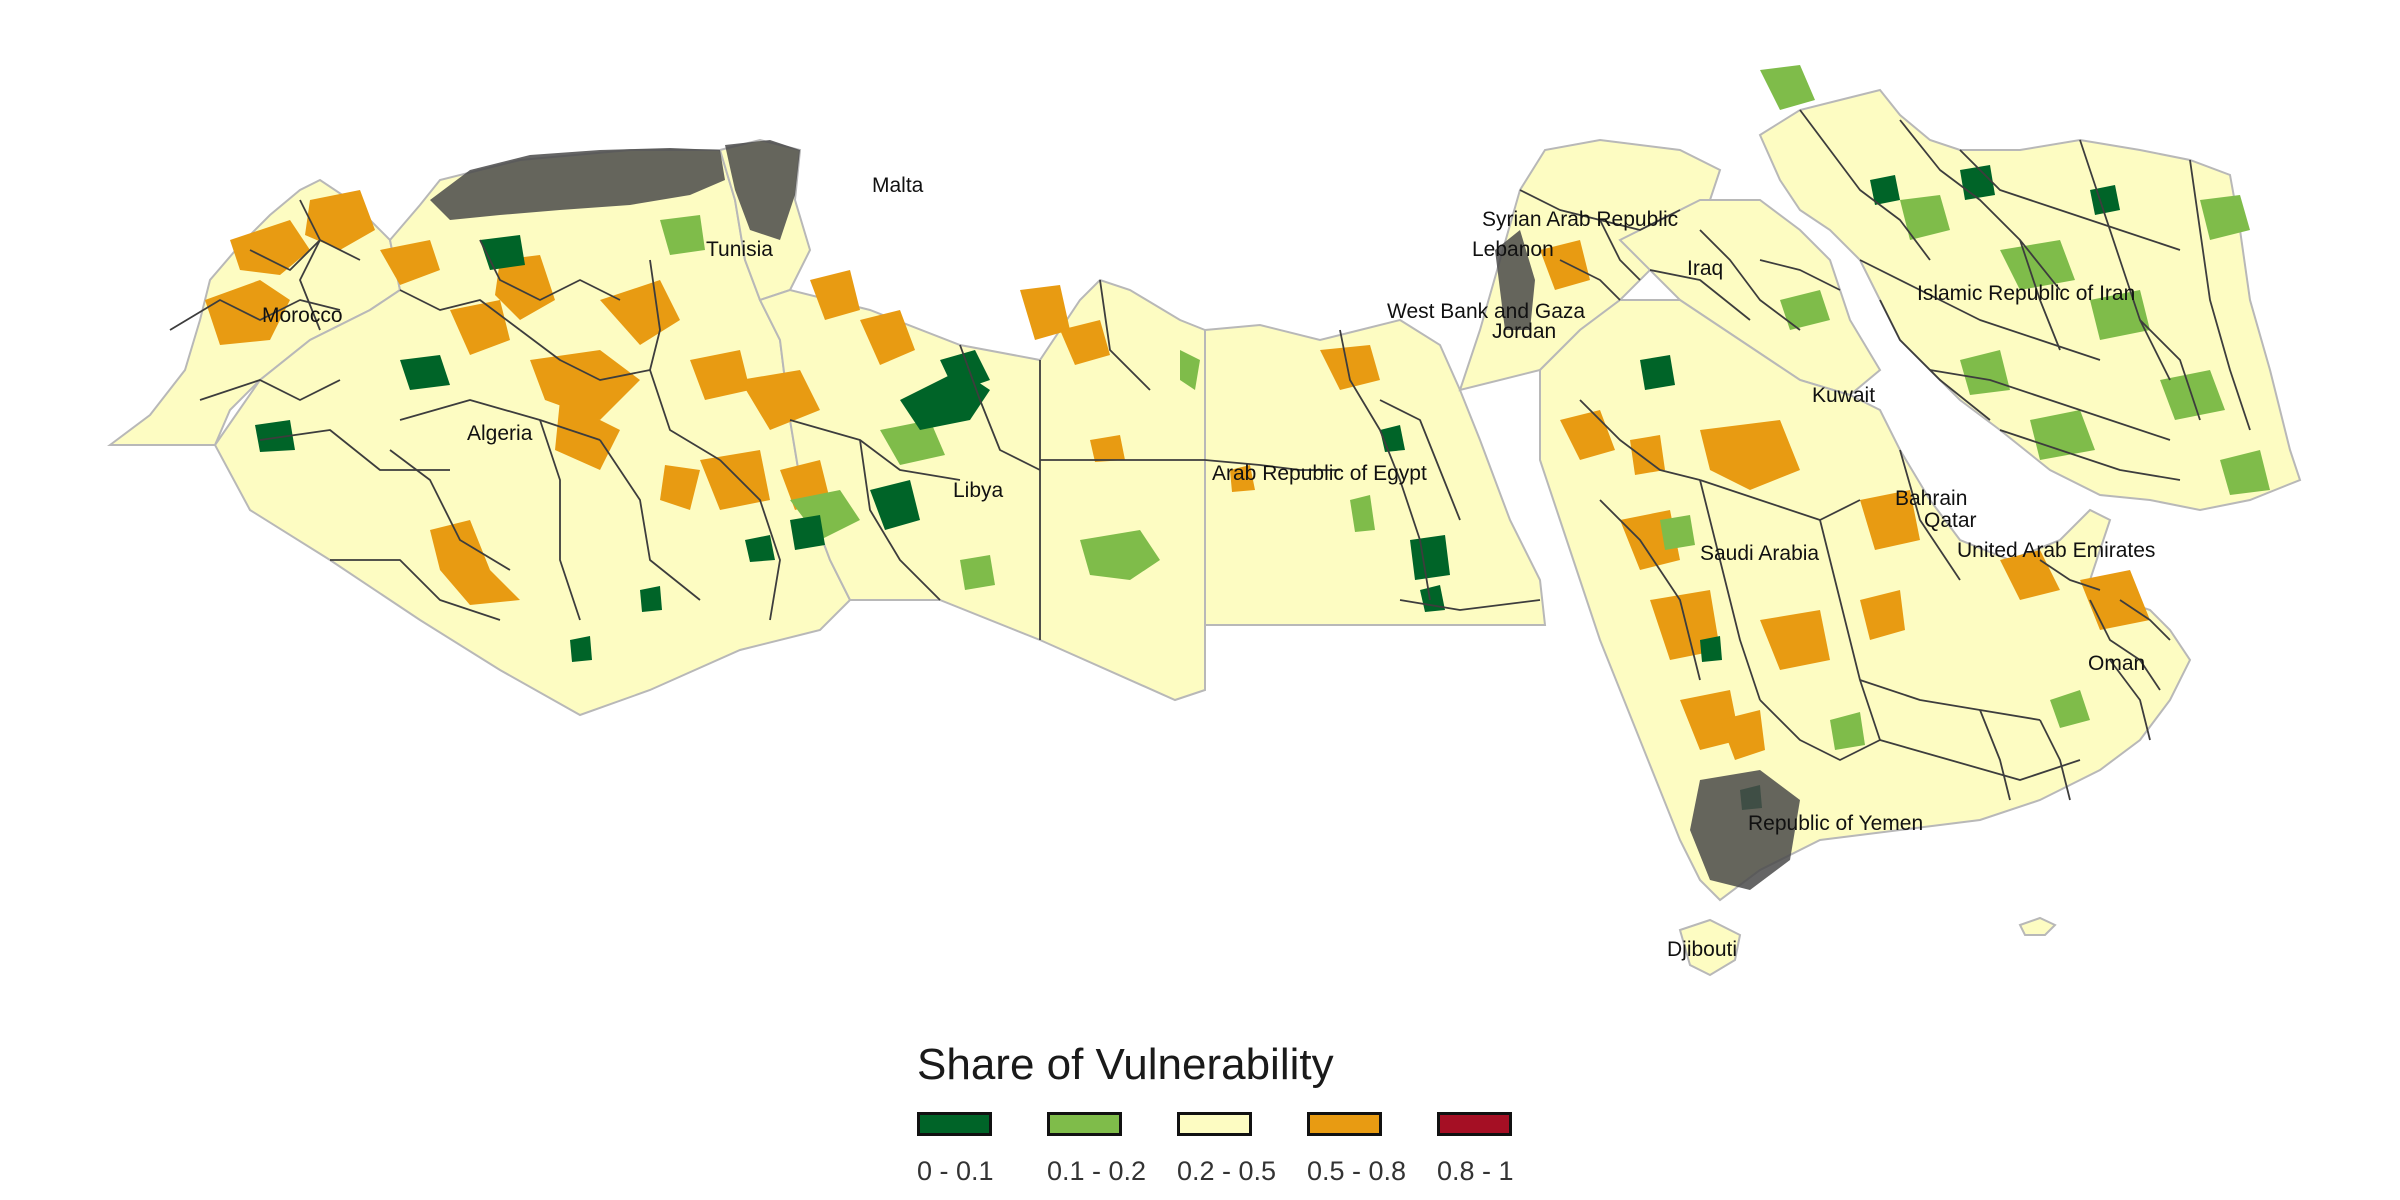 Image resolution: width=2400 pixels, height=1200 pixels. I want to click on label-yemen: Republic of Yemen, so click(1835, 823).